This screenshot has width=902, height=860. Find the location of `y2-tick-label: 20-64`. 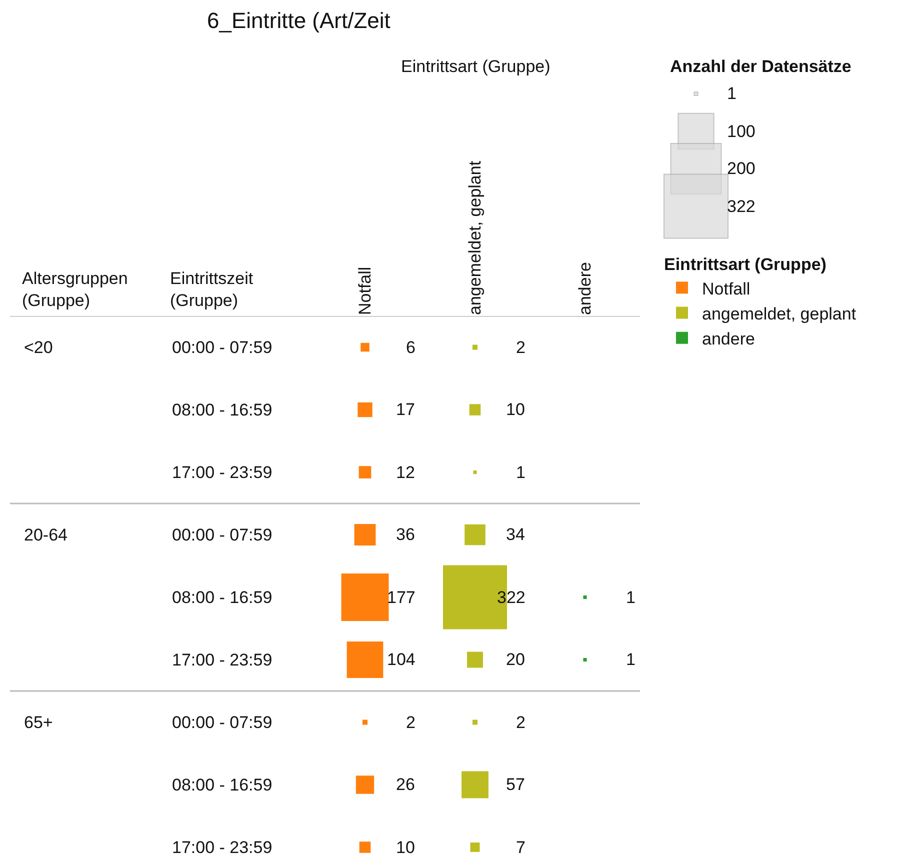

y2-tick-label: 20-64 is located at coordinates (46, 535).